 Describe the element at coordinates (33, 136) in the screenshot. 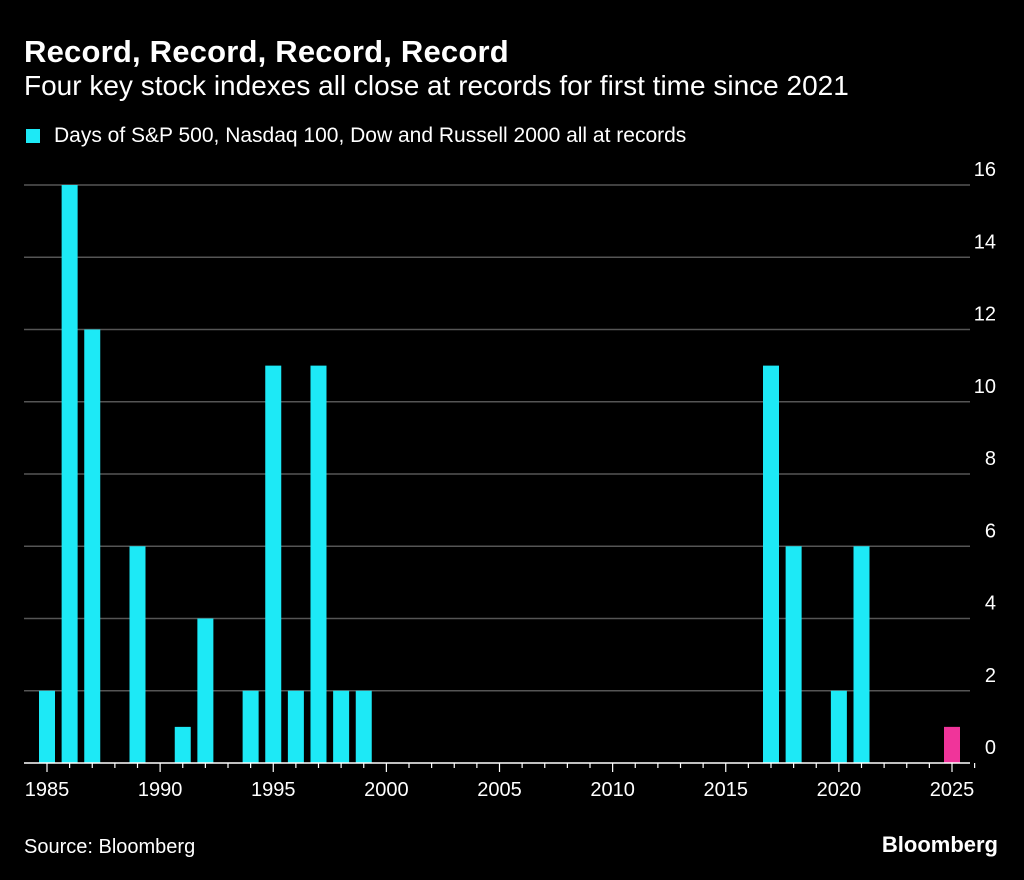

I see `legend-swatch` at that location.